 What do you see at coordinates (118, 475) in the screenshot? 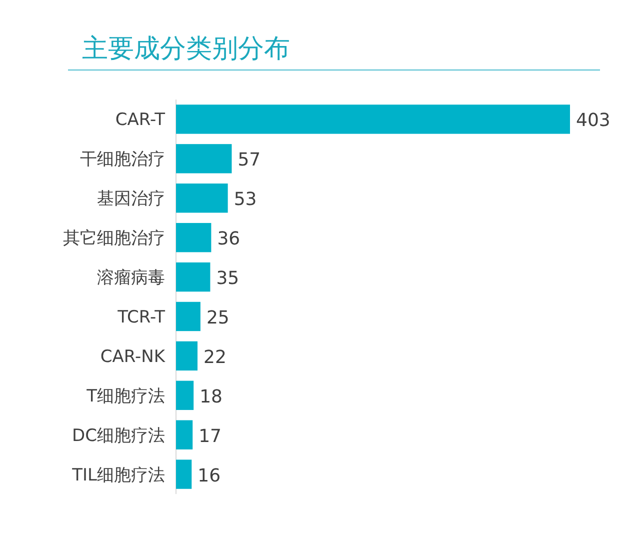
I see `y-tick-label: TIL细胞疗法` at bounding box center [118, 475].